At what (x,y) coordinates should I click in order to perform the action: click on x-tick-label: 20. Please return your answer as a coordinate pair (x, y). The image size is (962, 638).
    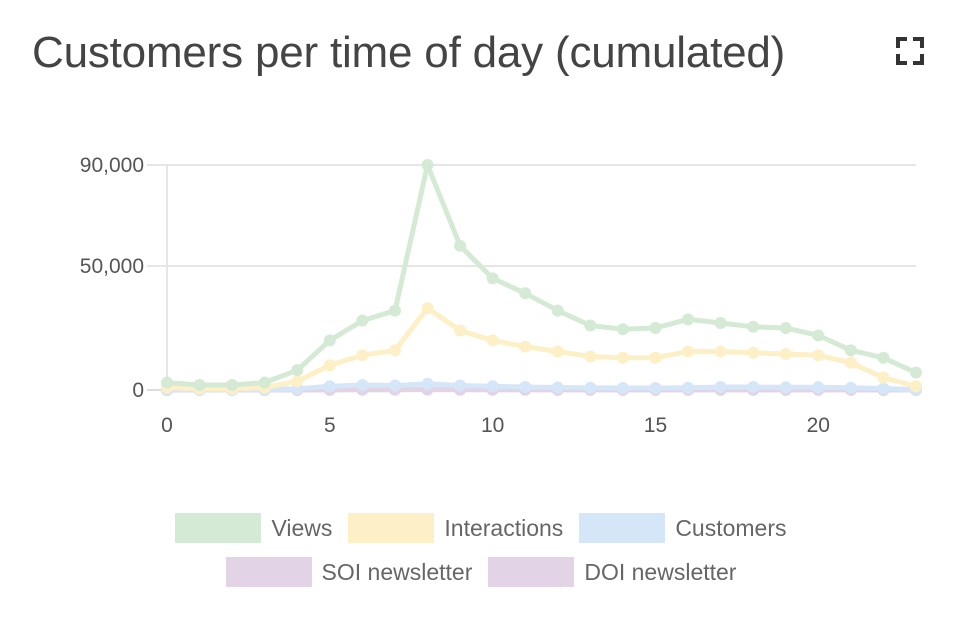
    Looking at the image, I should click on (818, 425).